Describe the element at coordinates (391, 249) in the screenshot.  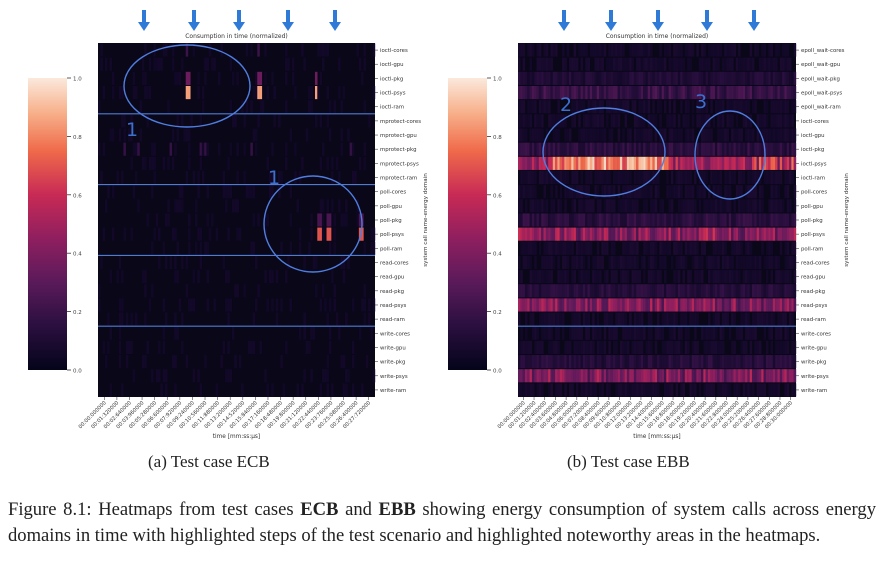
I see `row-label: poll-ram` at that location.